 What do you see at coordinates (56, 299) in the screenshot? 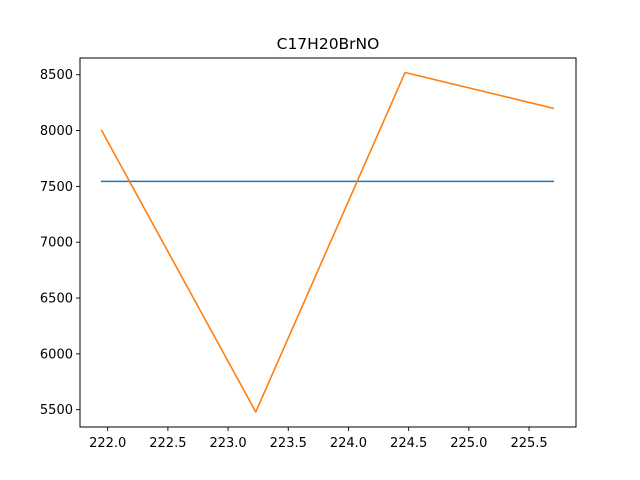
I see `y-tick-label: 6500` at bounding box center [56, 299].